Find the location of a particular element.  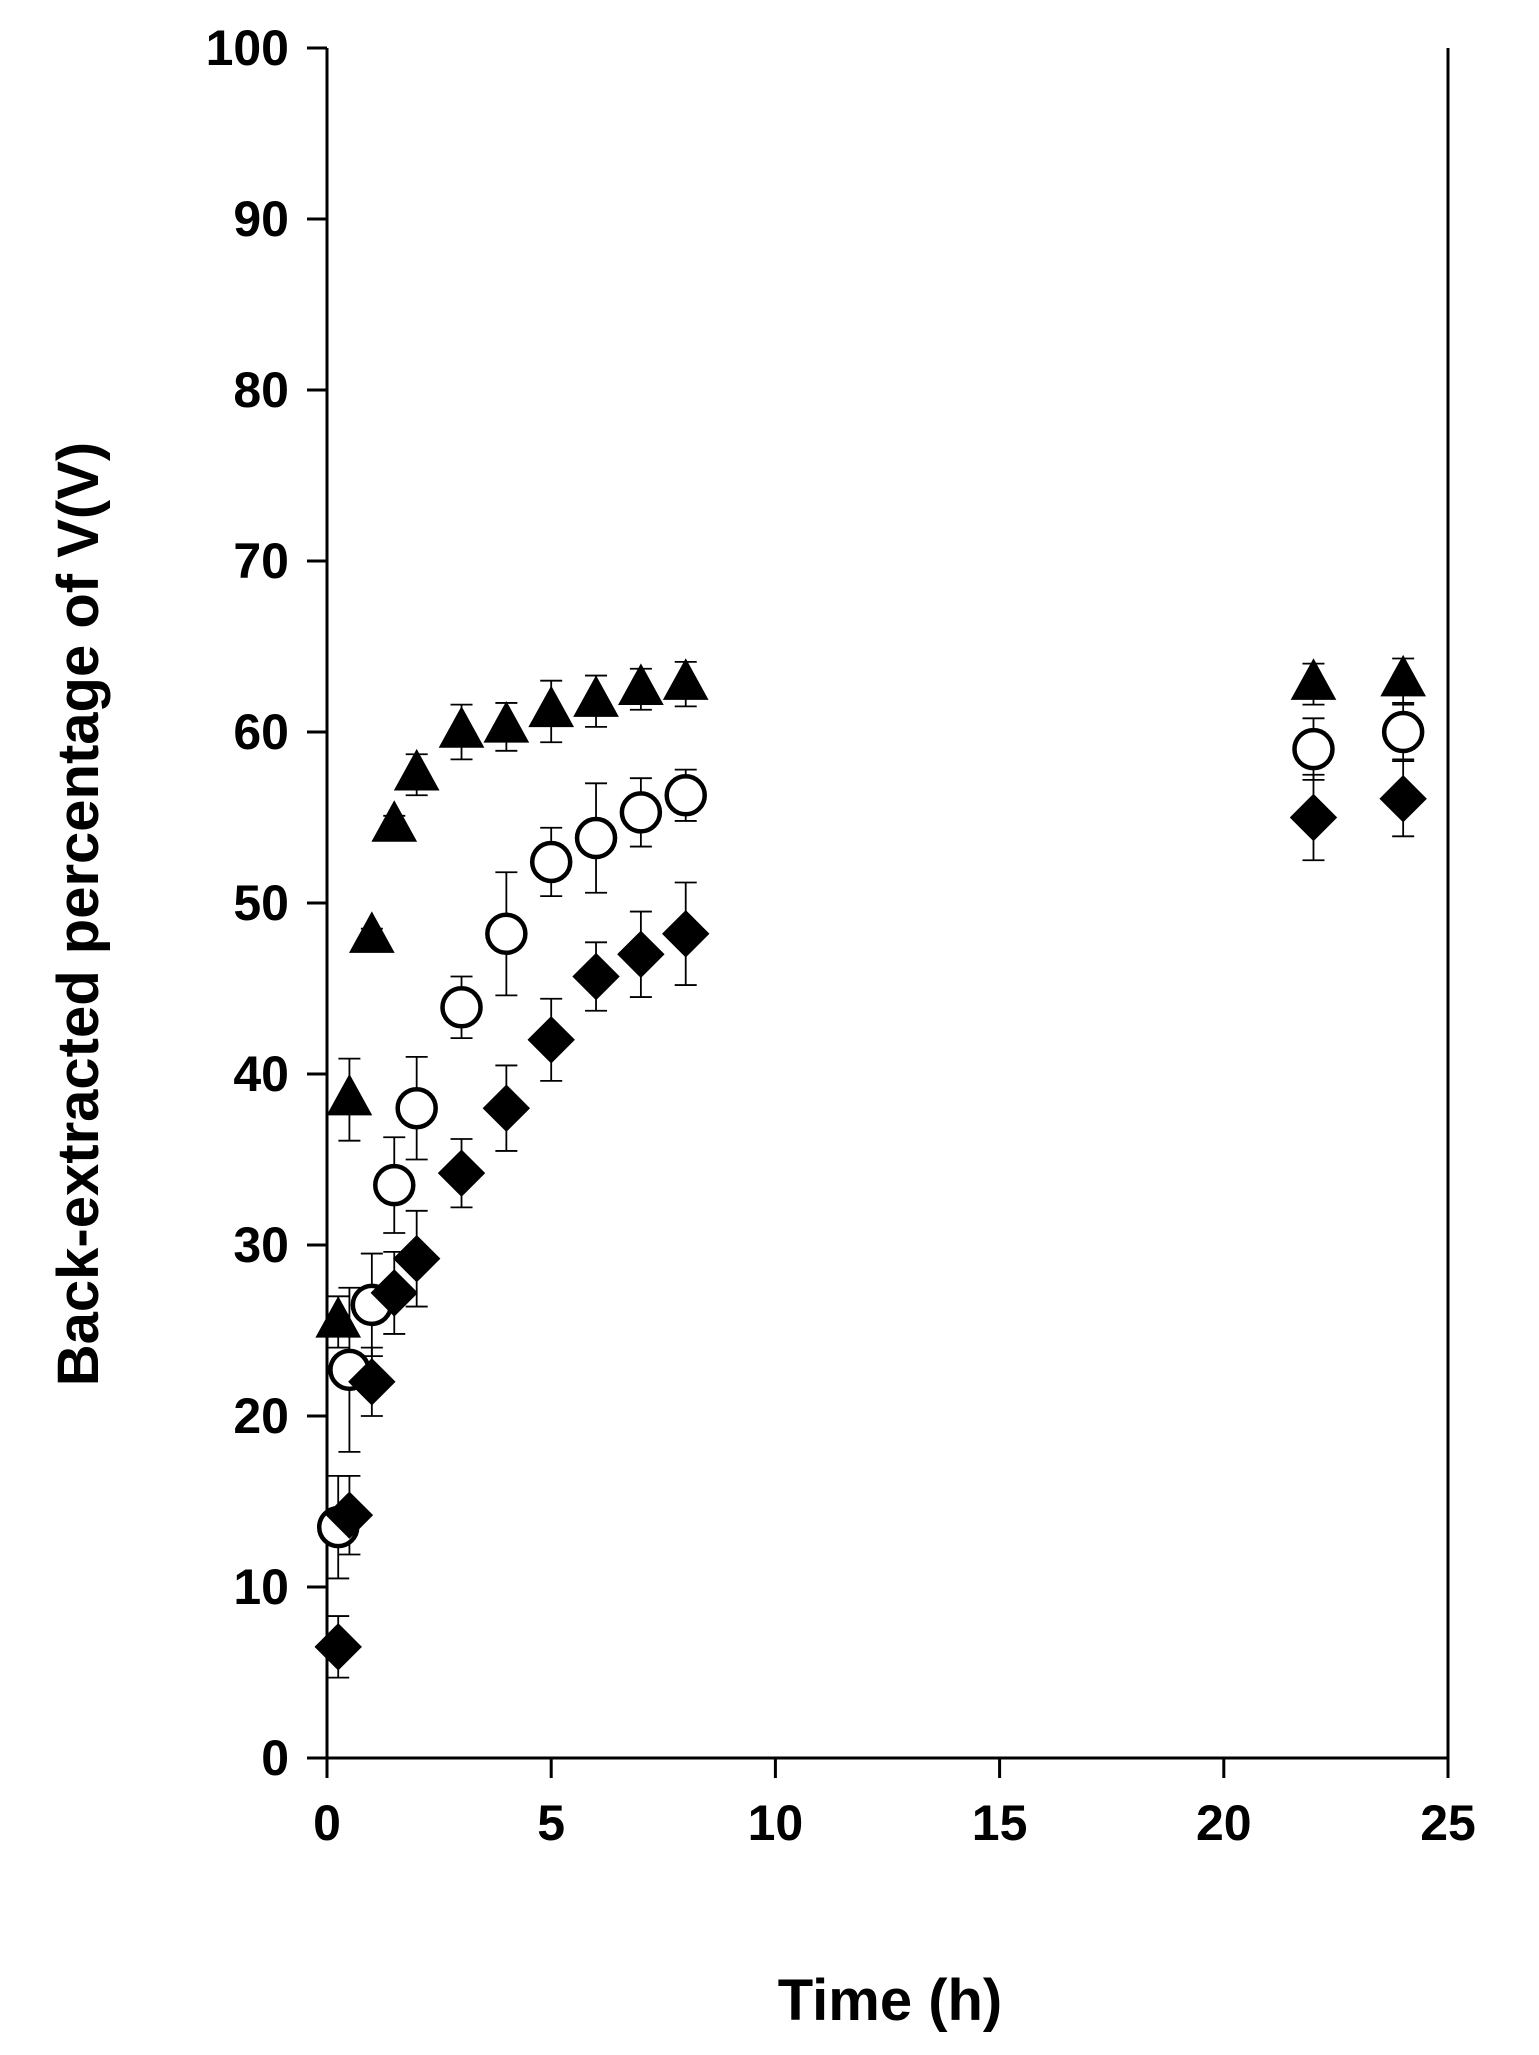

y-axis-title: Back-extracted percentage of V(V) is located at coordinates (78, 914).